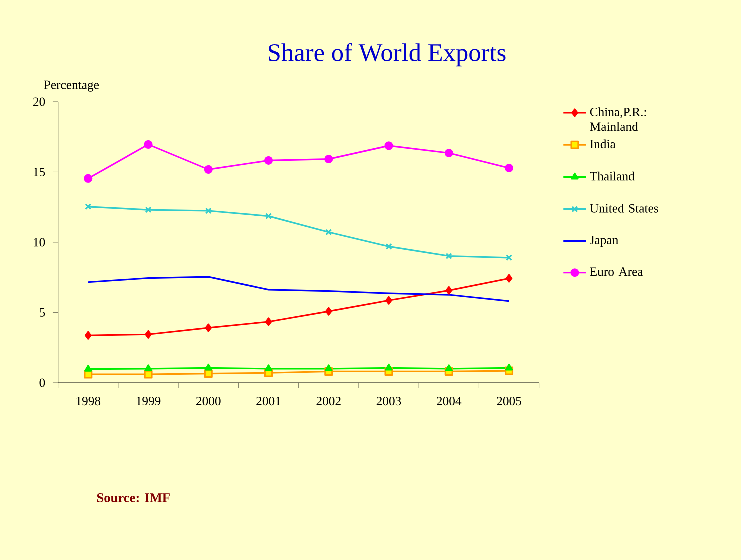  Describe the element at coordinates (133, 498) in the screenshot. I see `source-note: Source: IMF` at that location.